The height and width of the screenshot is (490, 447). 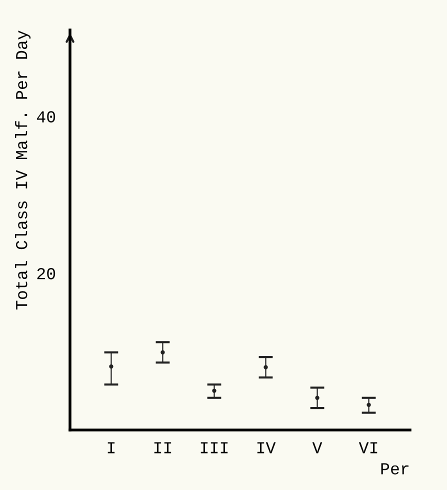 What do you see at coordinates (163, 448) in the screenshot?
I see `x-tick-label: II` at bounding box center [163, 448].